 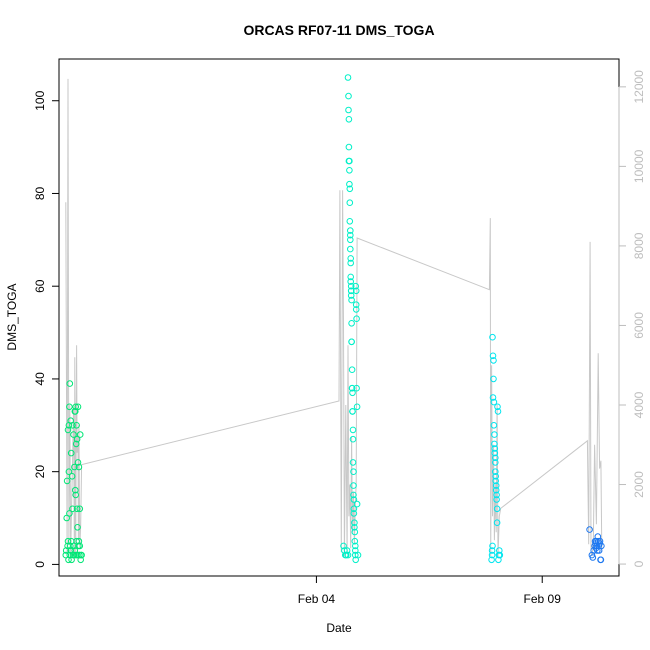 What do you see at coordinates (40, 379) in the screenshot?
I see `y-tick-label: 40` at bounding box center [40, 379].